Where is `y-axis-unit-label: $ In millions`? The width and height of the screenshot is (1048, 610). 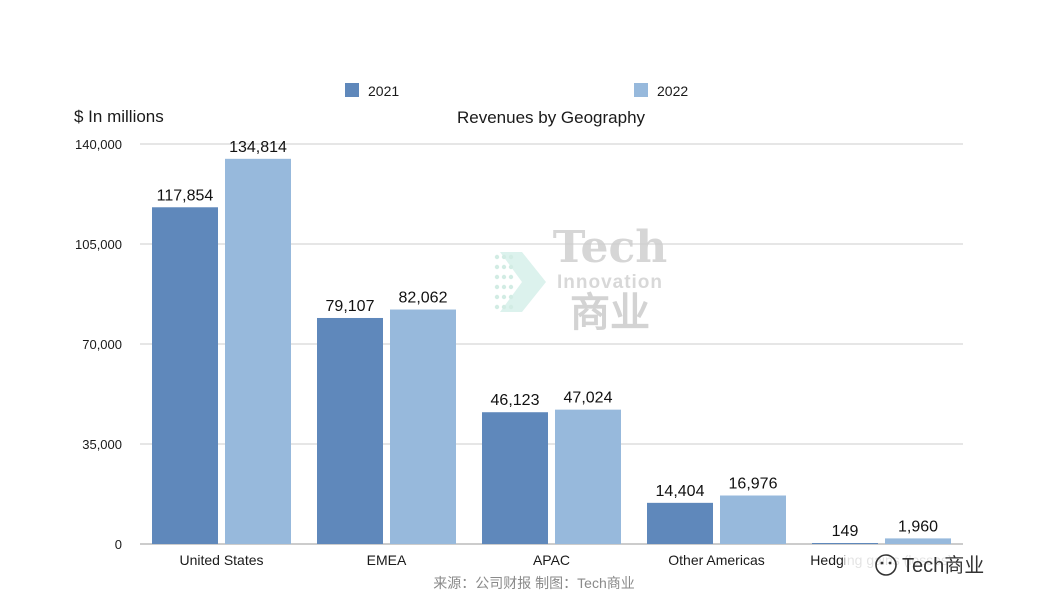
y-axis-unit-label: $ In millions is located at coordinates (119, 116).